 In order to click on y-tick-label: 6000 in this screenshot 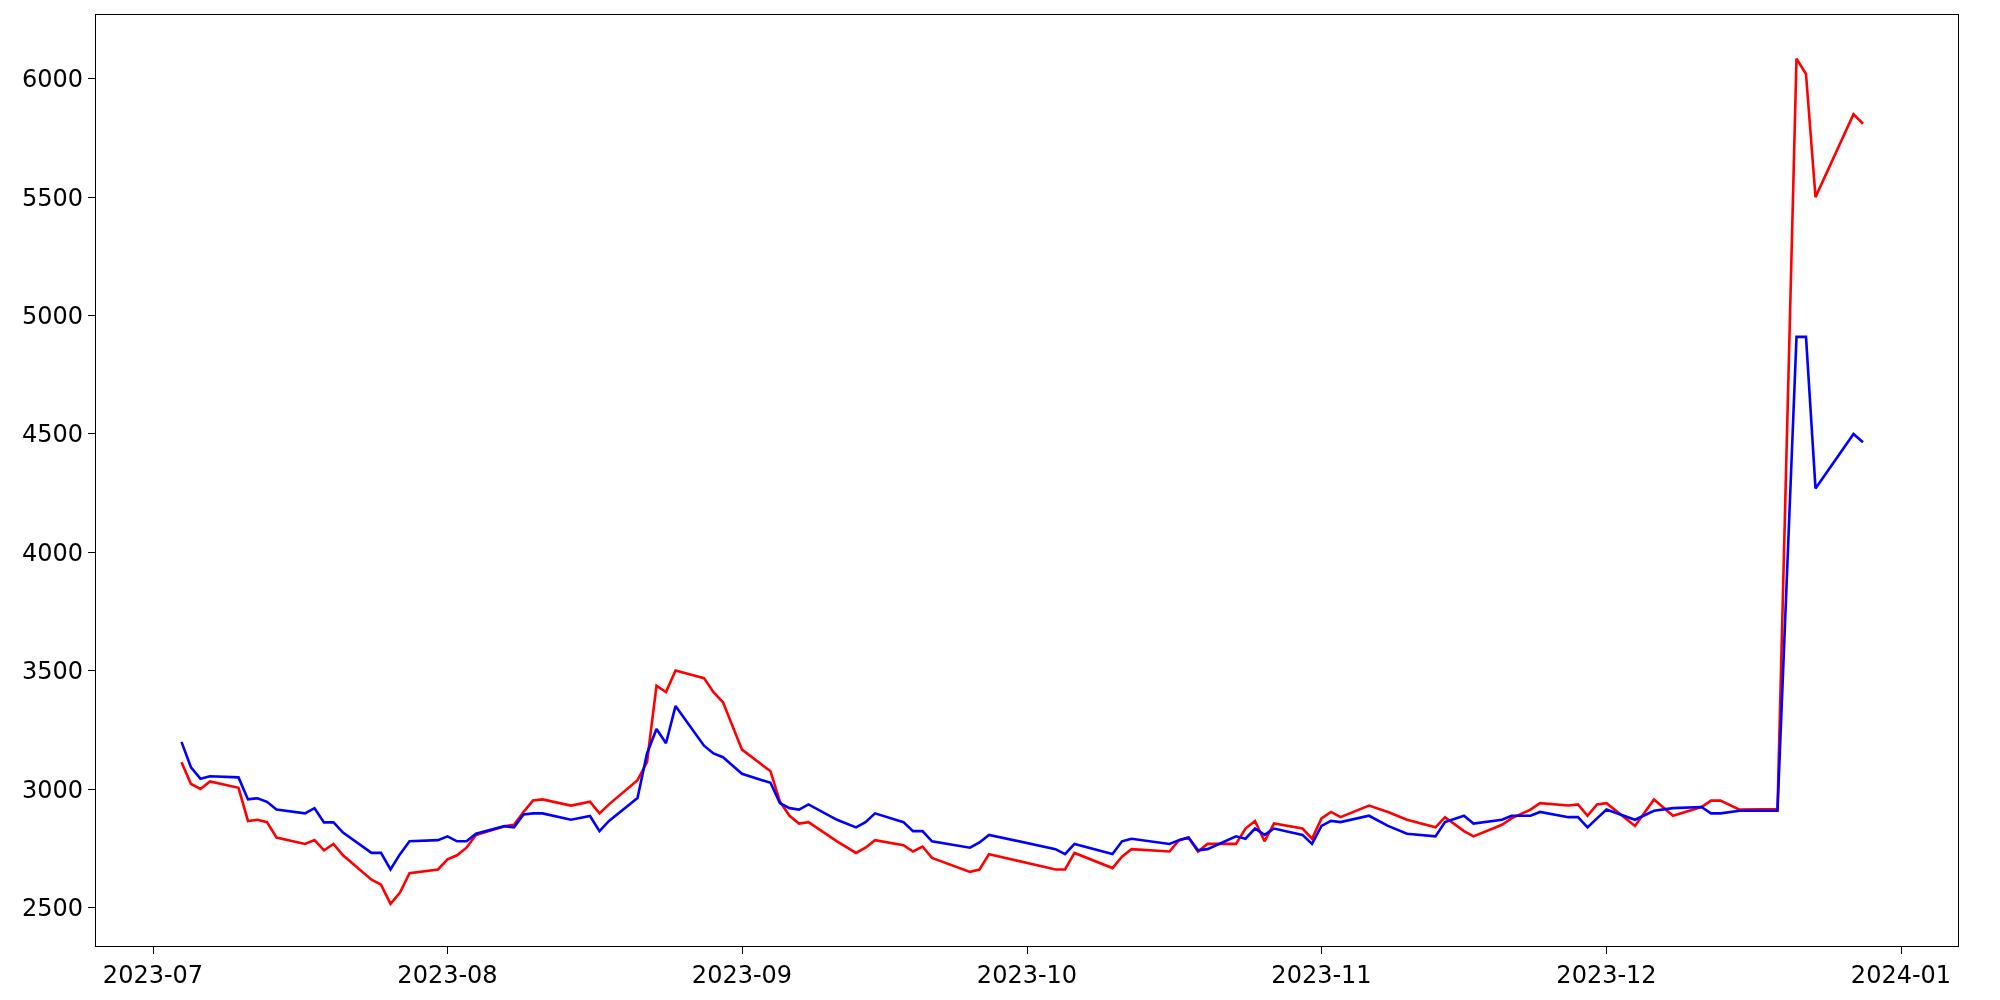, I will do `click(53, 79)`.